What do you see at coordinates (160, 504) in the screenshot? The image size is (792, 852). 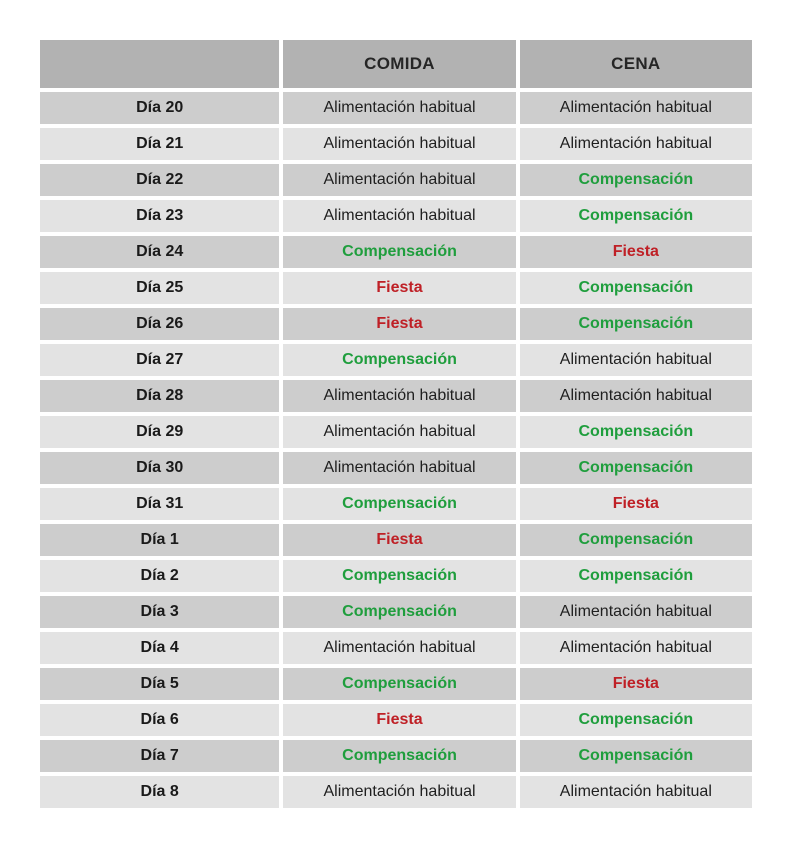 I see `day-cell: Día 31` at bounding box center [160, 504].